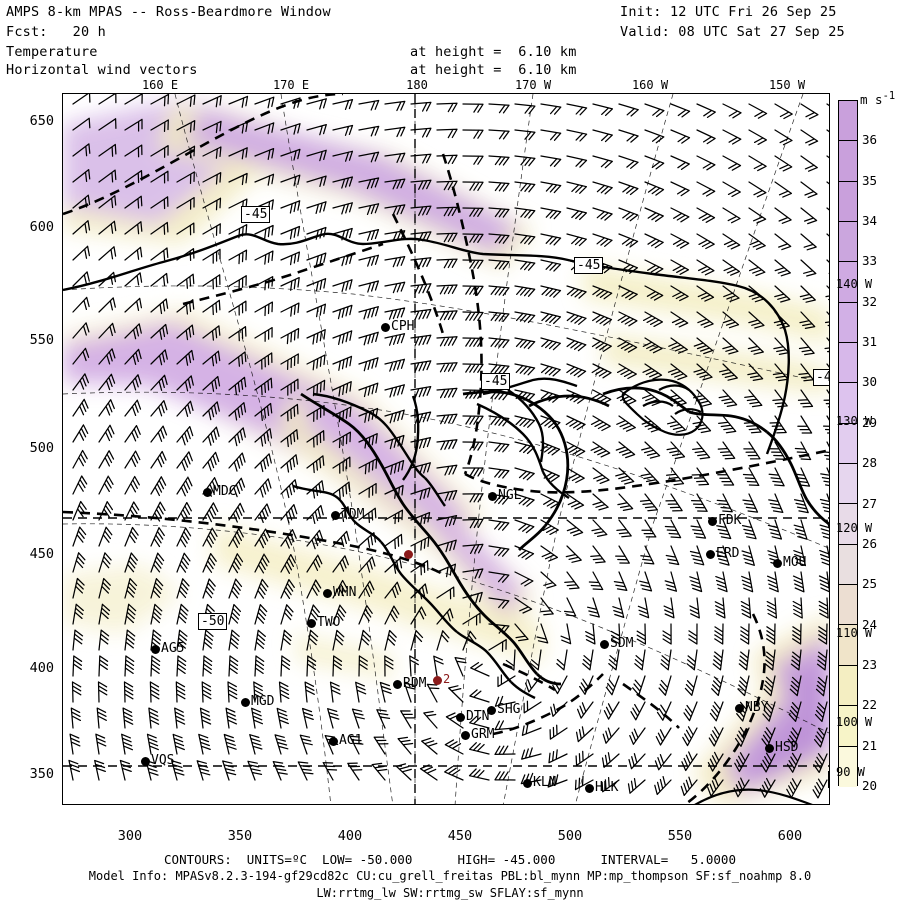  What do you see at coordinates (163, 760) in the screenshot?
I see `station-label: VQS` at bounding box center [163, 760].